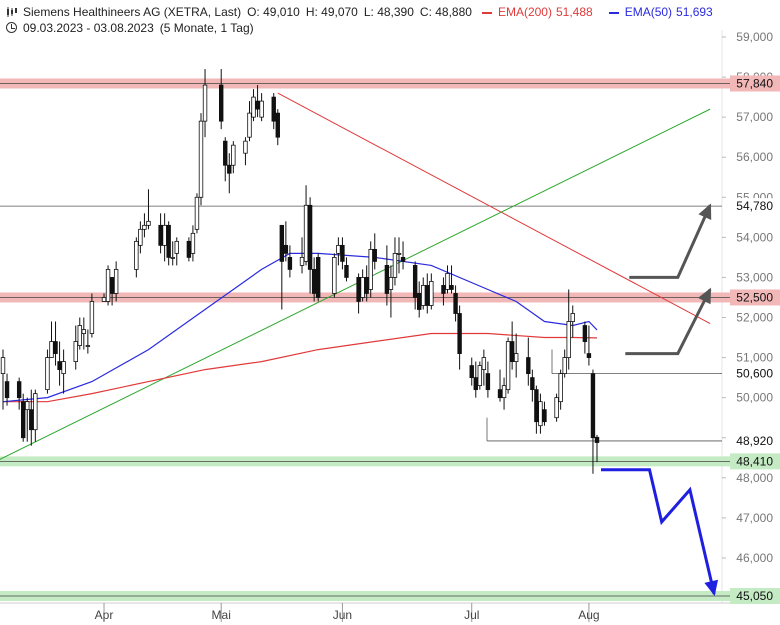 The height and width of the screenshot is (625, 780). What do you see at coordinates (132, 12) in the screenshot?
I see `instrument-title: Siemens Healthineers AG (XETRA, Last)` at bounding box center [132, 12].